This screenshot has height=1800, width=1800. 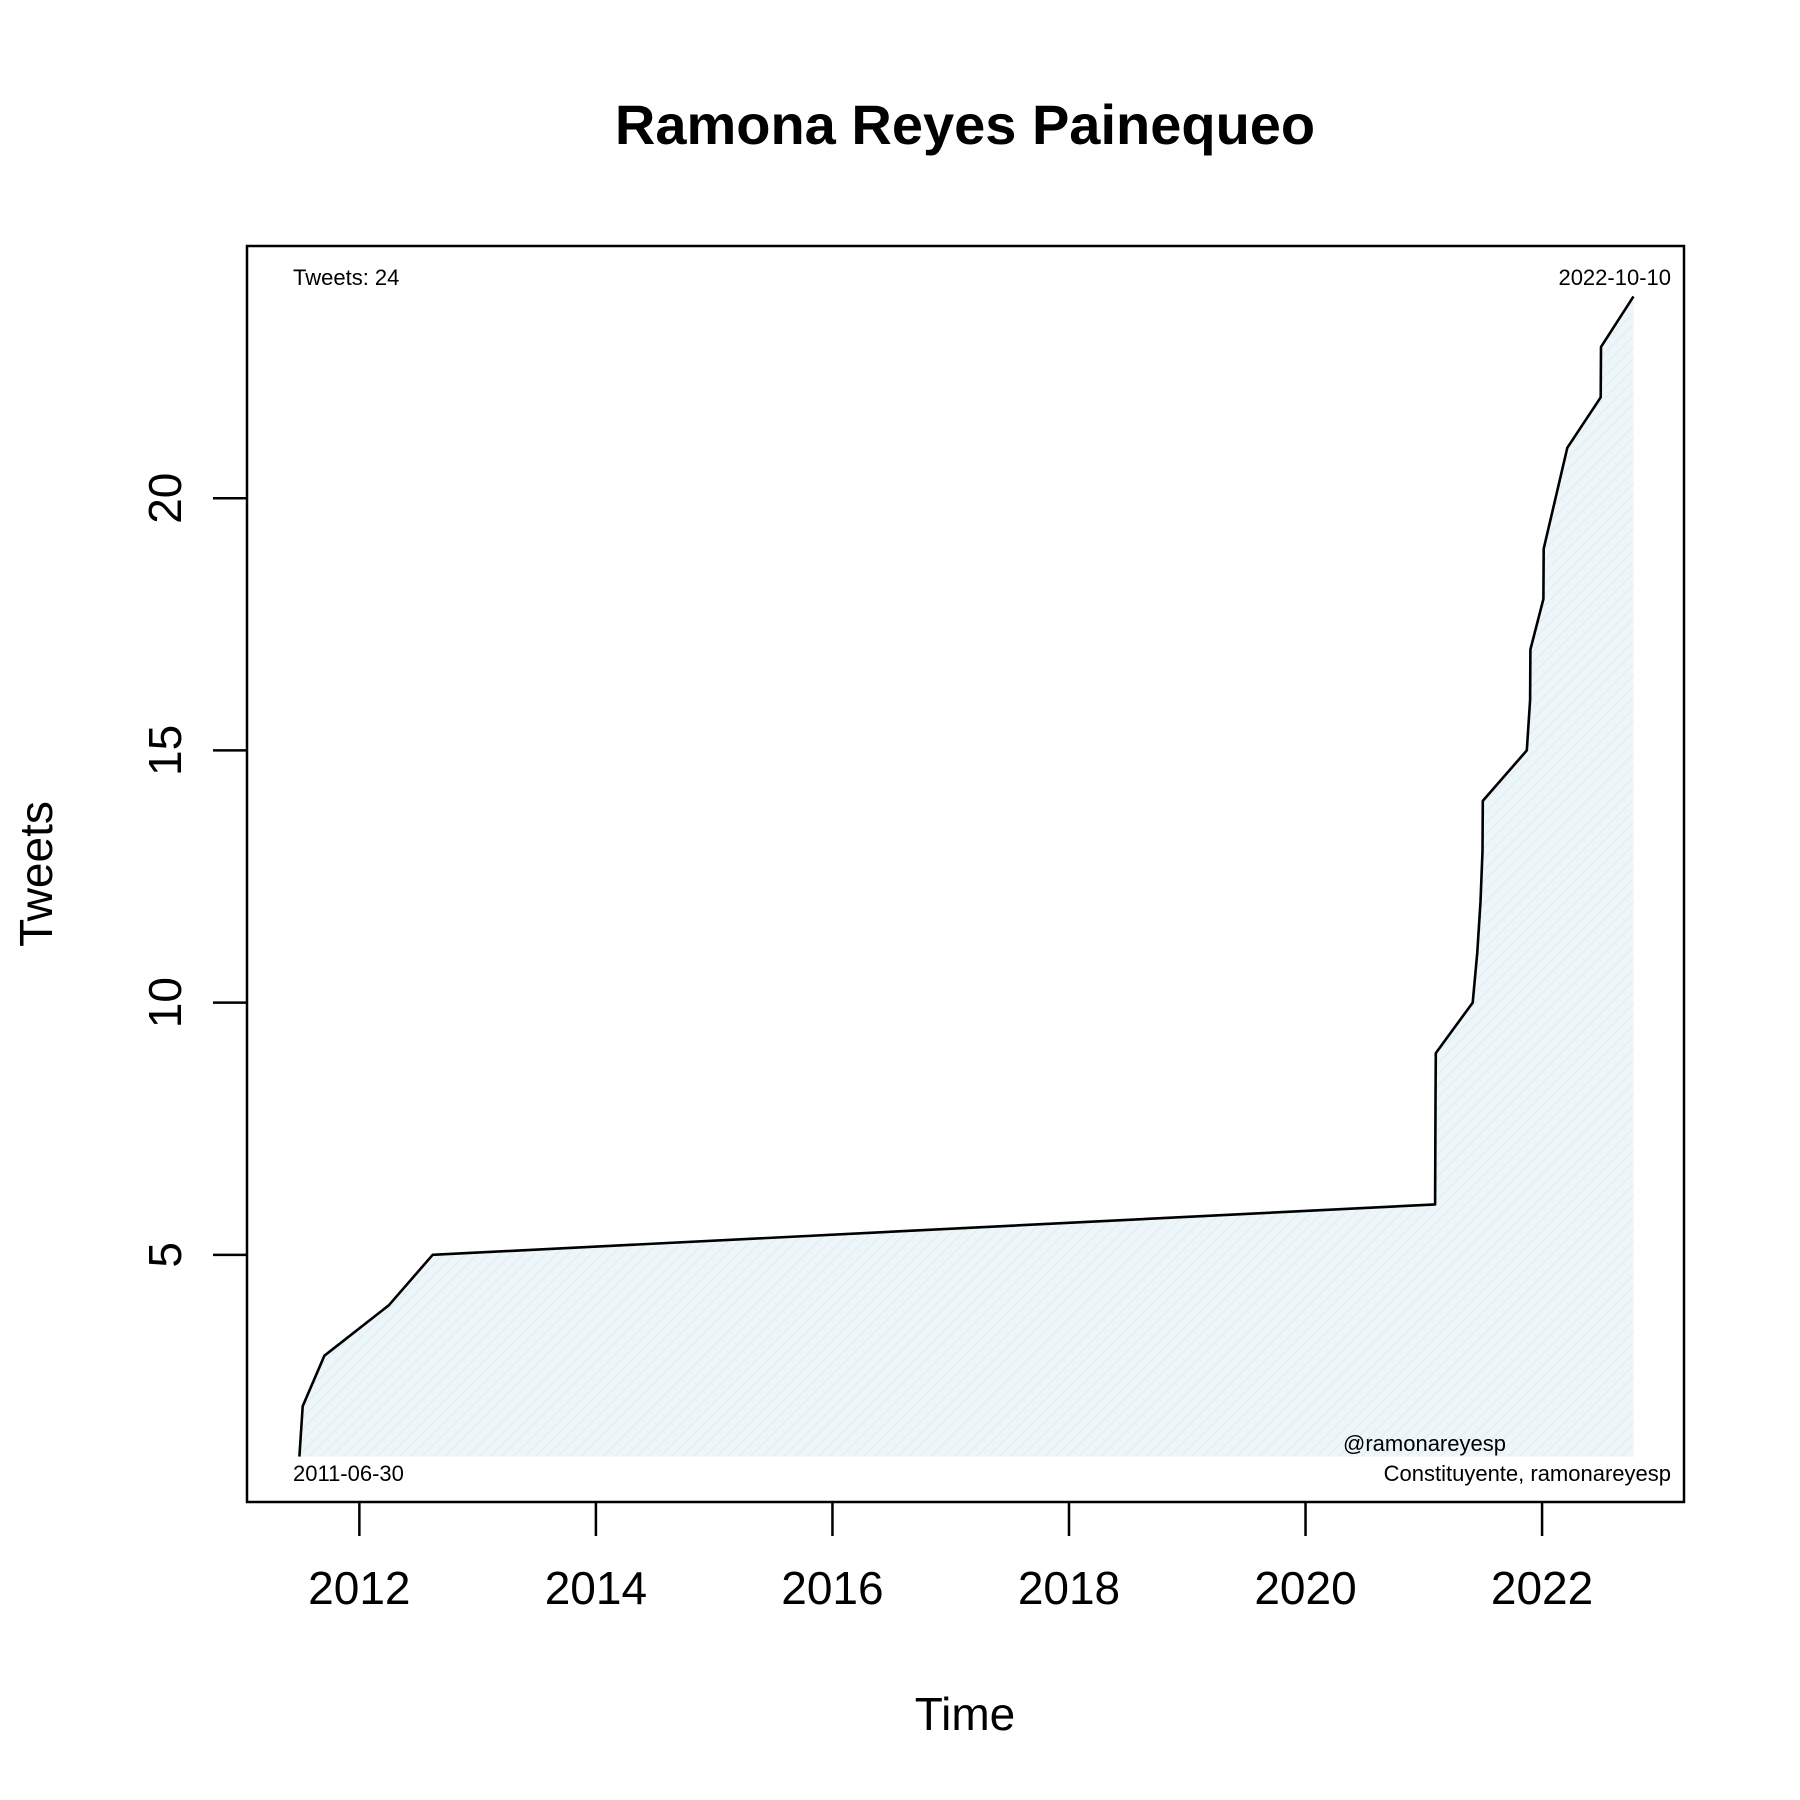 What do you see at coordinates (193, 870) in the screenshot?
I see `y-axis: 5 10 15 20` at bounding box center [193, 870].